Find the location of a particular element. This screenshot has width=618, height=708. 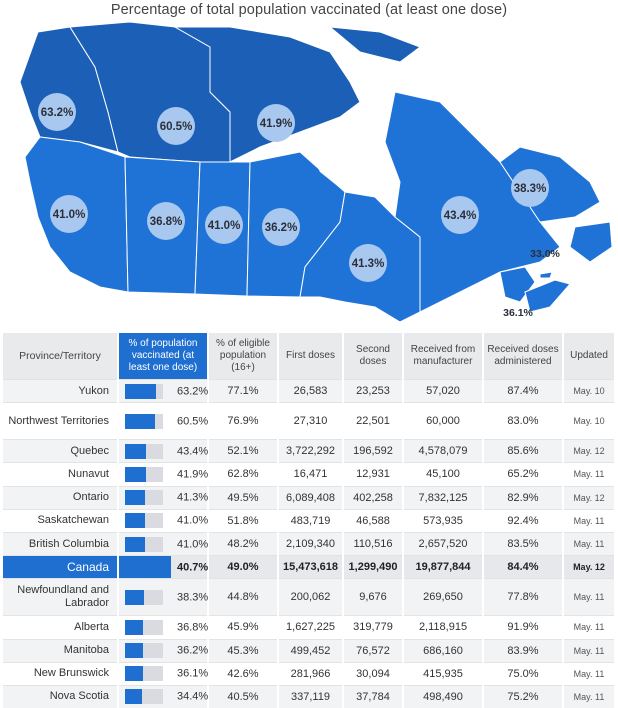

cell-received: 45,100 is located at coordinates (443, 474).